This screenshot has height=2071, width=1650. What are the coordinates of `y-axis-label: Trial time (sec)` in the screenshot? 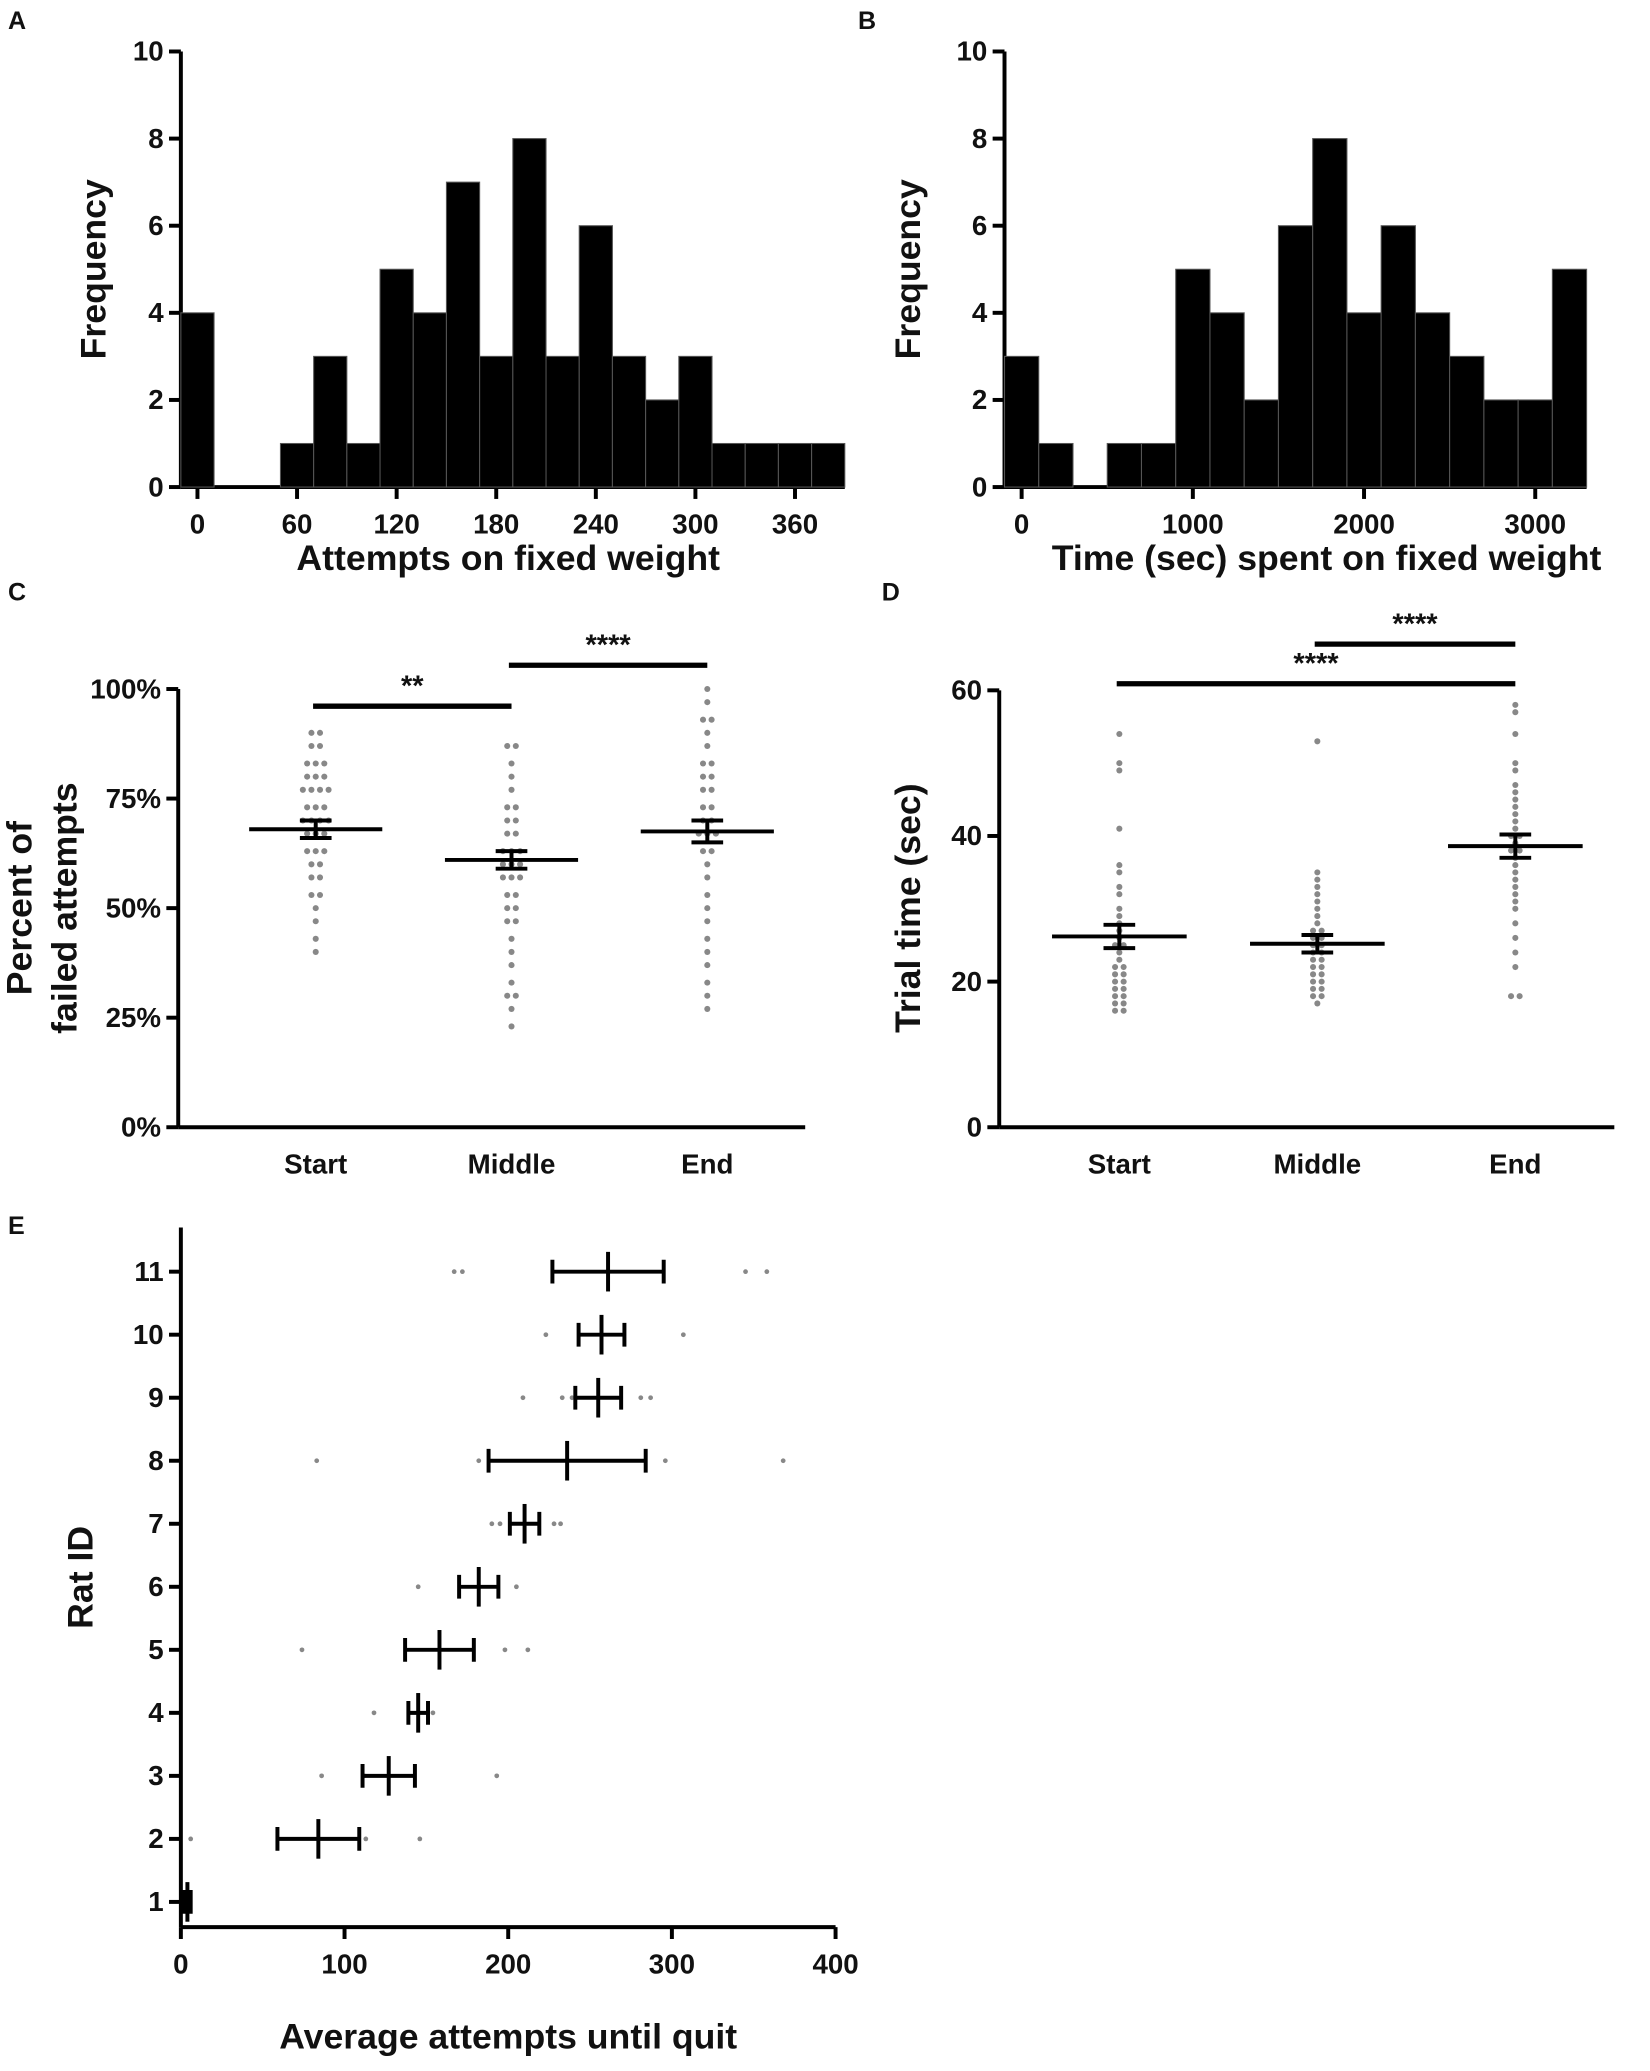 It's located at (908, 907).